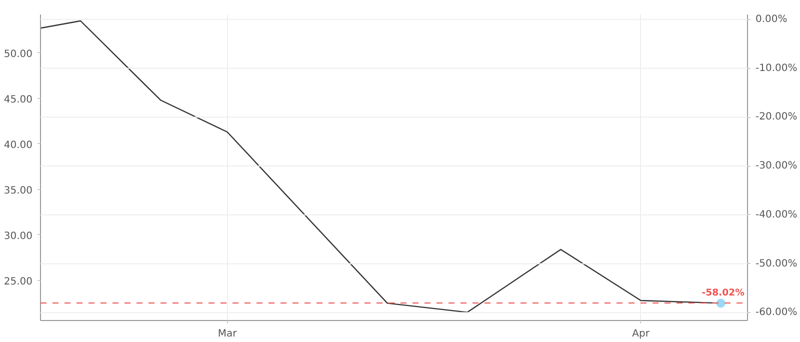 The width and height of the screenshot is (800, 342). I want to click on y2-tick-label: -40.00%, so click(777, 214).